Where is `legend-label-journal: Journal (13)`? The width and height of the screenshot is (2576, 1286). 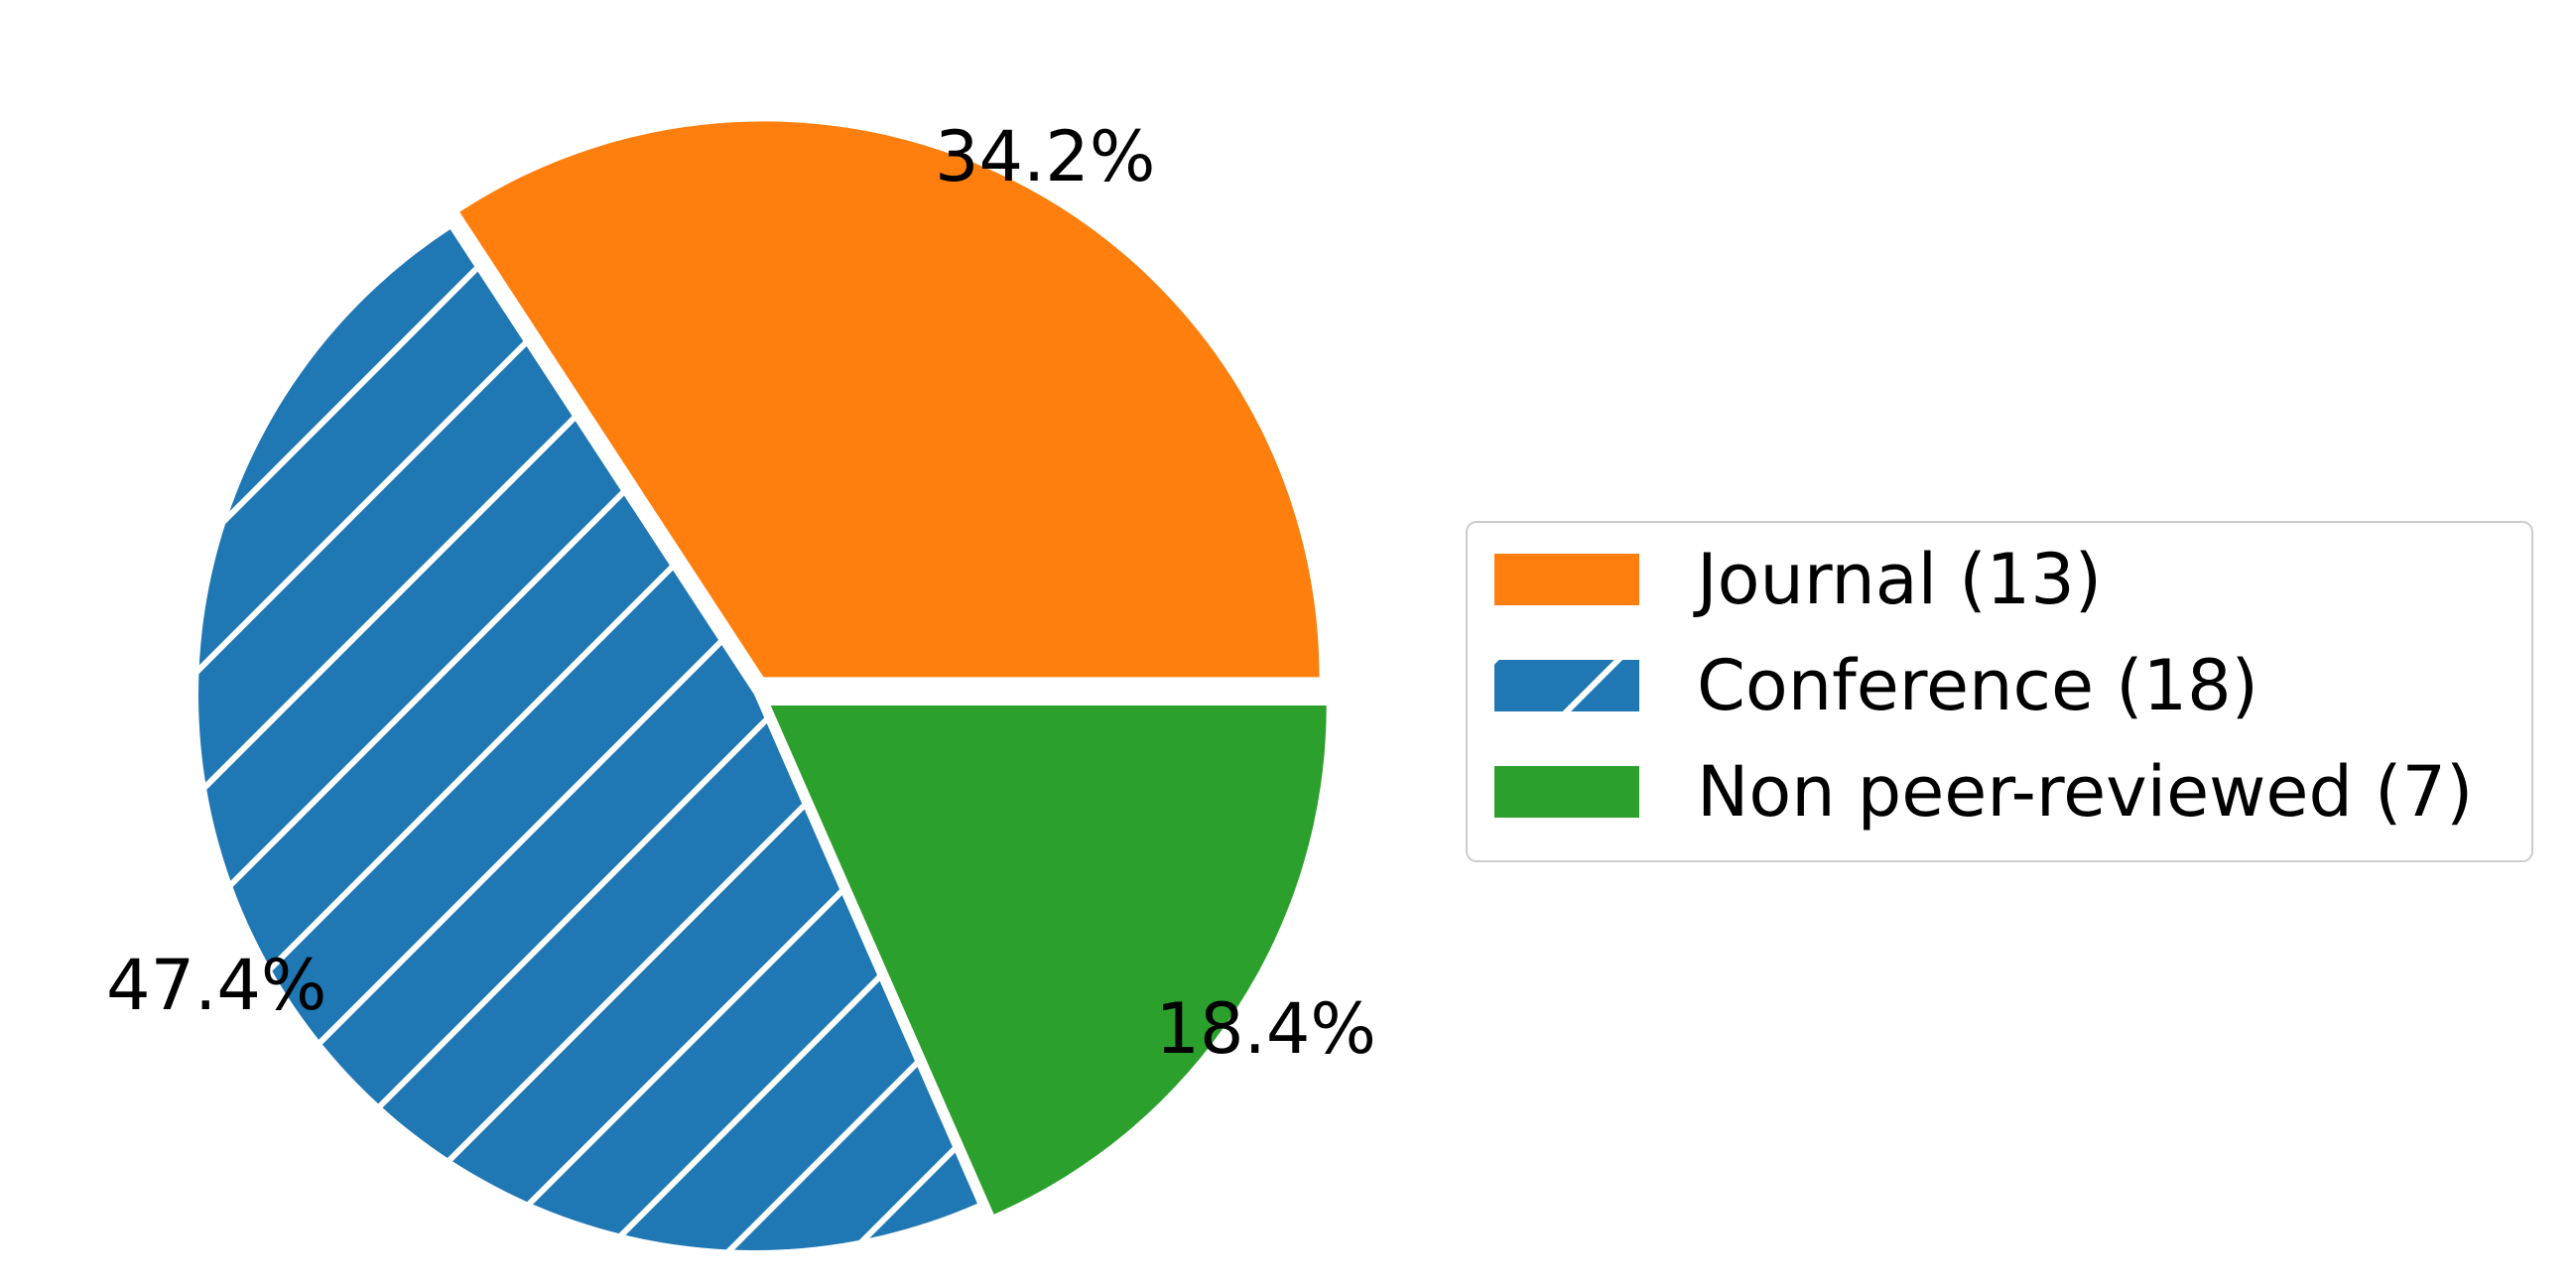 legend-label-journal: Journal (13) is located at coordinates (1898, 579).